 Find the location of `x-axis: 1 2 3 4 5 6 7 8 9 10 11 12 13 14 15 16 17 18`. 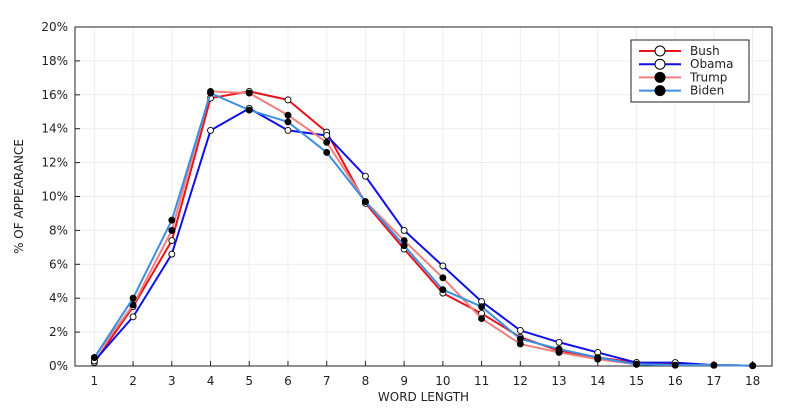

x-axis: 1 2 3 4 5 6 7 8 9 10 11 12 13 14 15 16 17 18 is located at coordinates (425, 374).